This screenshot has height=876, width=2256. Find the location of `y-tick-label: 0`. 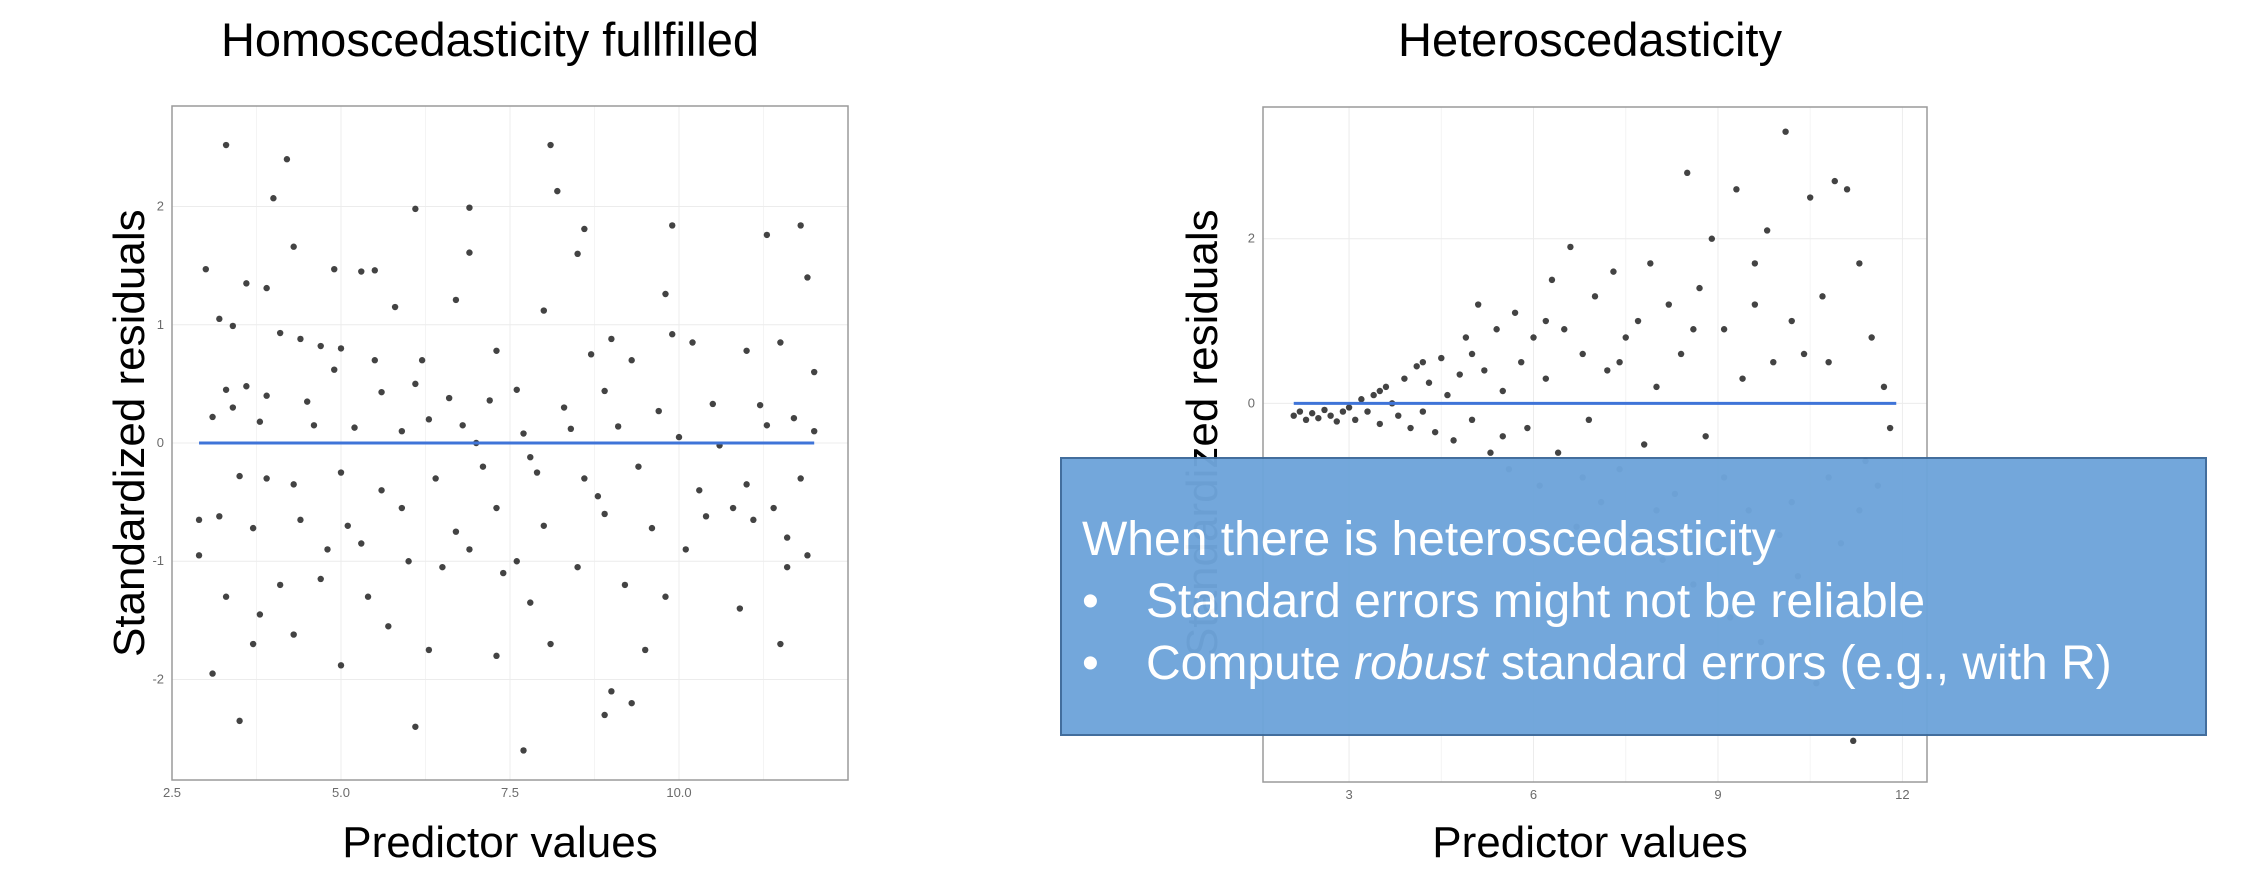

y-tick-label: 0 is located at coordinates (160, 442).